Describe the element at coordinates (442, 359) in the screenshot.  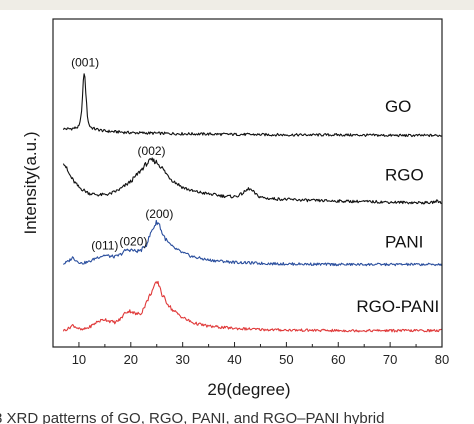
I see `x-tick-label: 80` at that location.